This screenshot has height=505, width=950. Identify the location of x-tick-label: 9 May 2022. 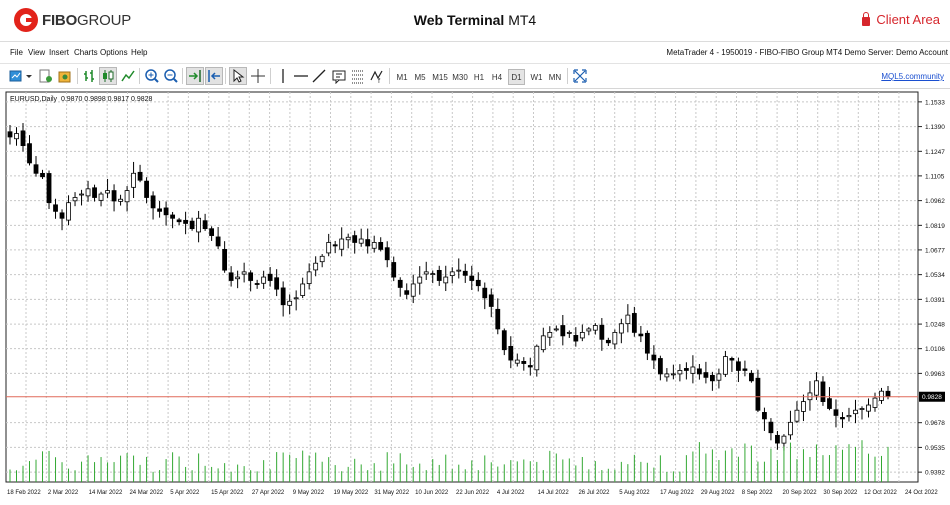
(309, 493).